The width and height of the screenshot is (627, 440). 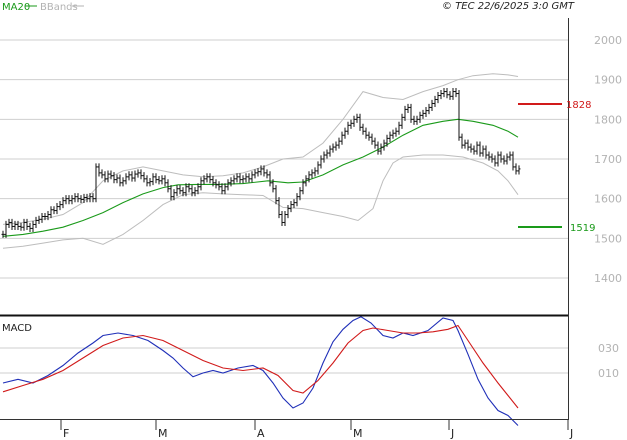 What do you see at coordinates (59, 7) in the screenshot?
I see `bbands-legend-label: BBands` at bounding box center [59, 7].